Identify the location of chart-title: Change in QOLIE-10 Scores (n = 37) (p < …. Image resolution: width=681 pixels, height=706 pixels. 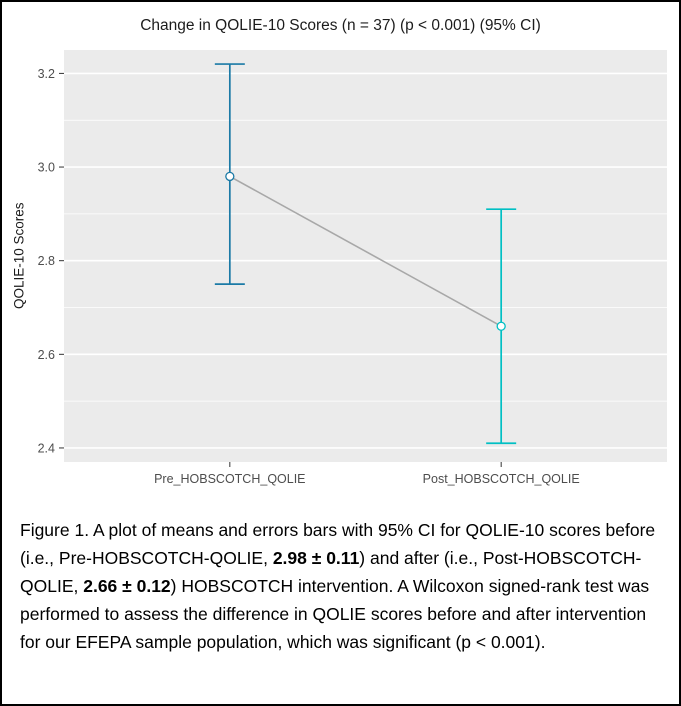
(340, 25).